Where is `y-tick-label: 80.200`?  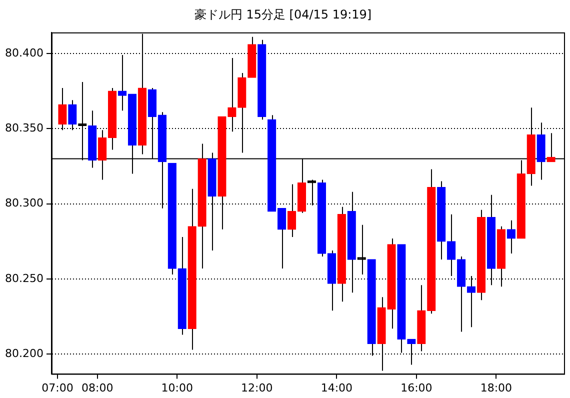
y-tick-label: 80.200 is located at coordinates (24, 353).